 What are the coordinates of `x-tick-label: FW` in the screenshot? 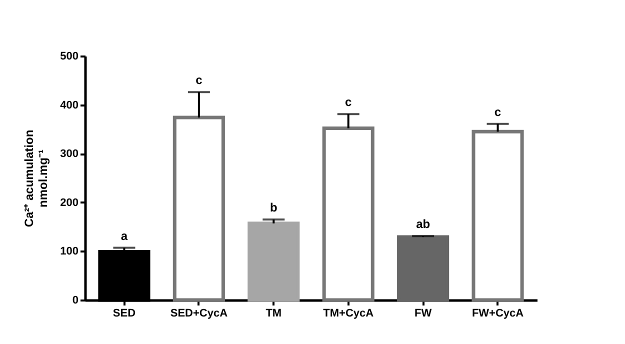 It's located at (423, 314).